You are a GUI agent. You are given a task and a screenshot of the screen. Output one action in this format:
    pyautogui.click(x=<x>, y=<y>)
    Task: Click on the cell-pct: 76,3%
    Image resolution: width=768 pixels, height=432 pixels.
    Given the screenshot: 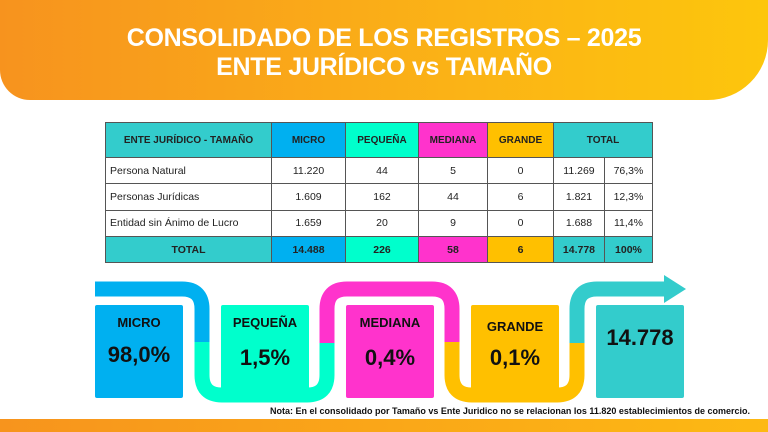 What is the action you would take?
    pyautogui.click(x=628, y=170)
    